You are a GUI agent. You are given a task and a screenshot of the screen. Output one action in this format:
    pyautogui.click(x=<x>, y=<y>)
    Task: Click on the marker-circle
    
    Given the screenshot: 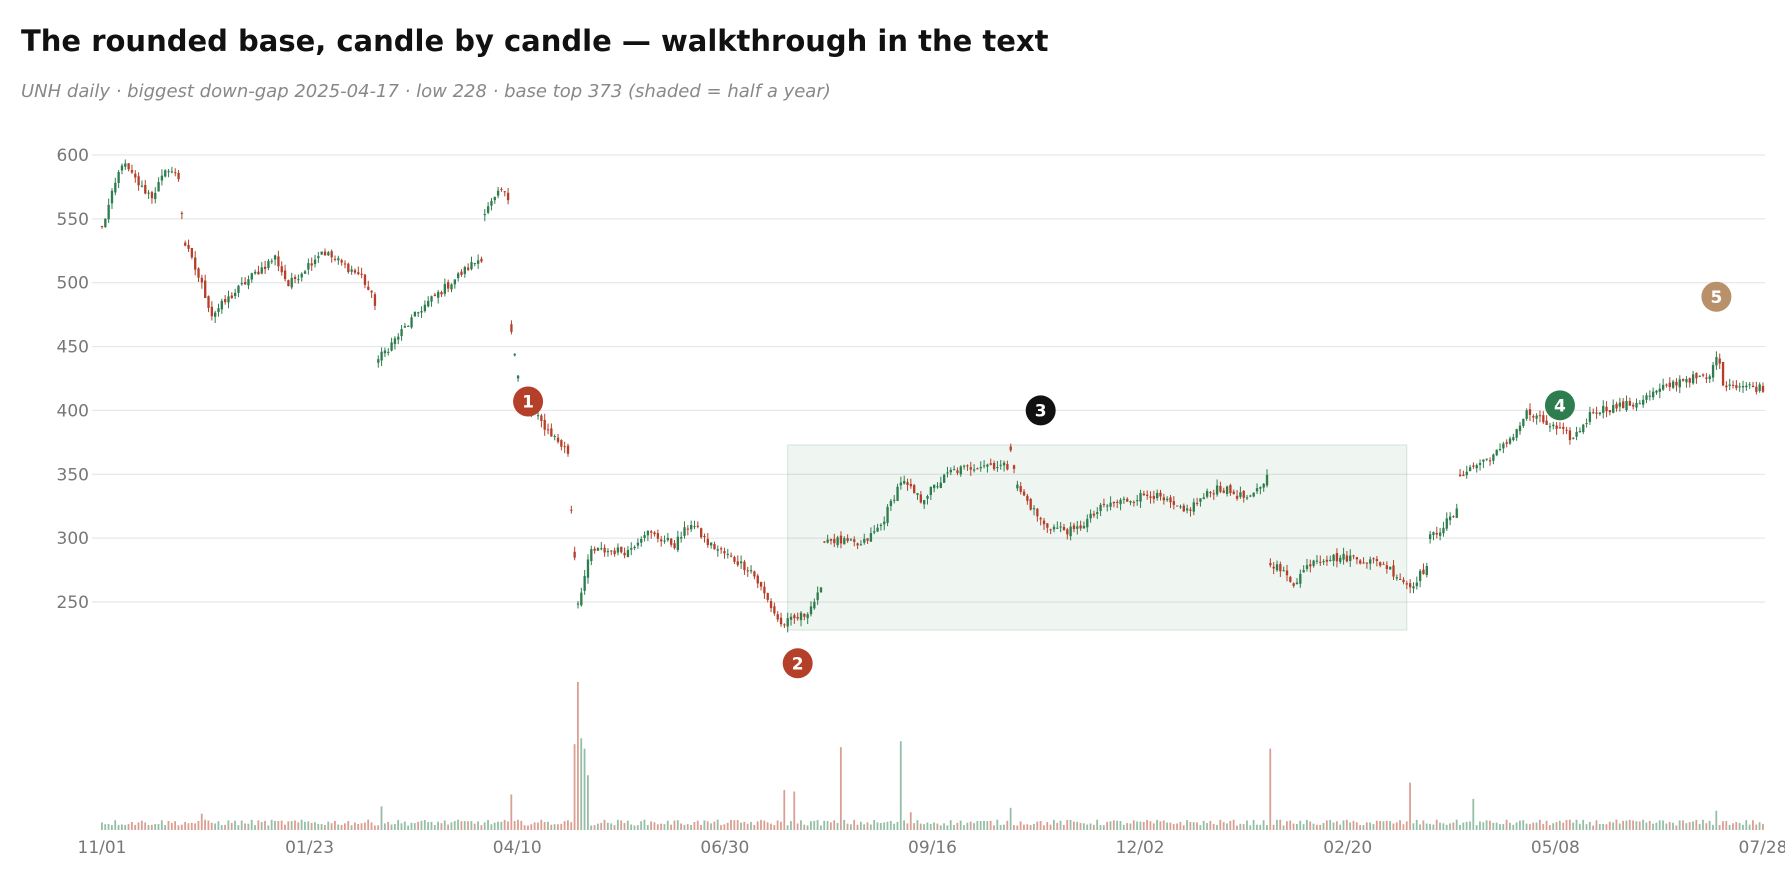 What is the action you would take?
    pyautogui.click(x=1040, y=410)
    